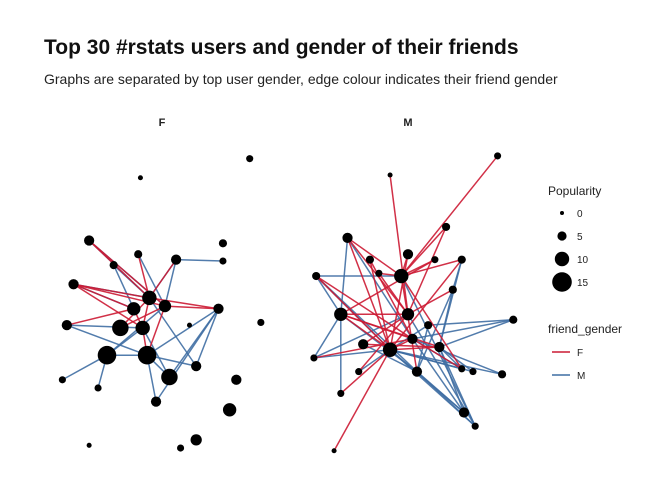 This screenshot has height=480, width=672. I want to click on popularity-legend: 0 5 10 15, so click(570, 250).